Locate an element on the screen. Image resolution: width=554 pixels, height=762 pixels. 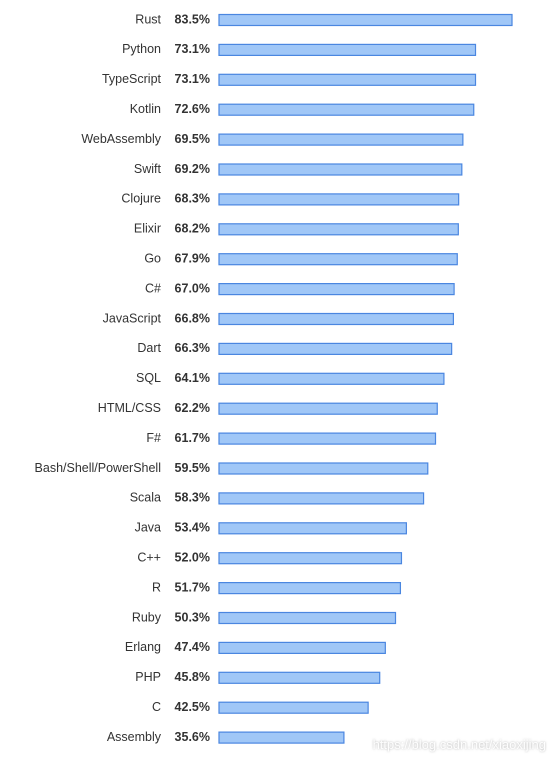
value-label: 68.2% is located at coordinates (192, 229).